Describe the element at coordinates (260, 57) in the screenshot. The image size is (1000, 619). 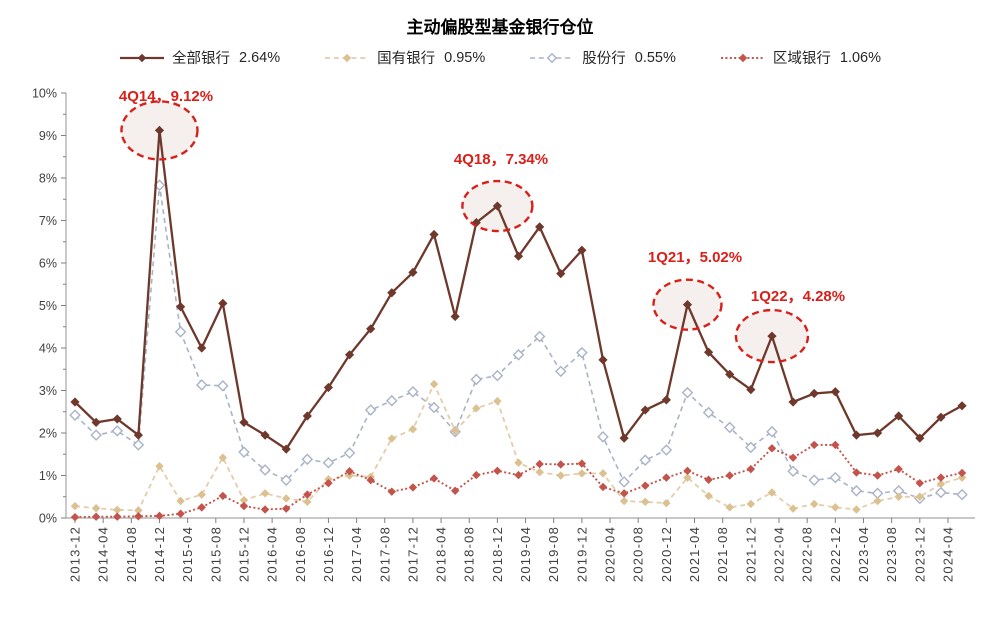
I see `legend-series-value: 2.64%` at that location.